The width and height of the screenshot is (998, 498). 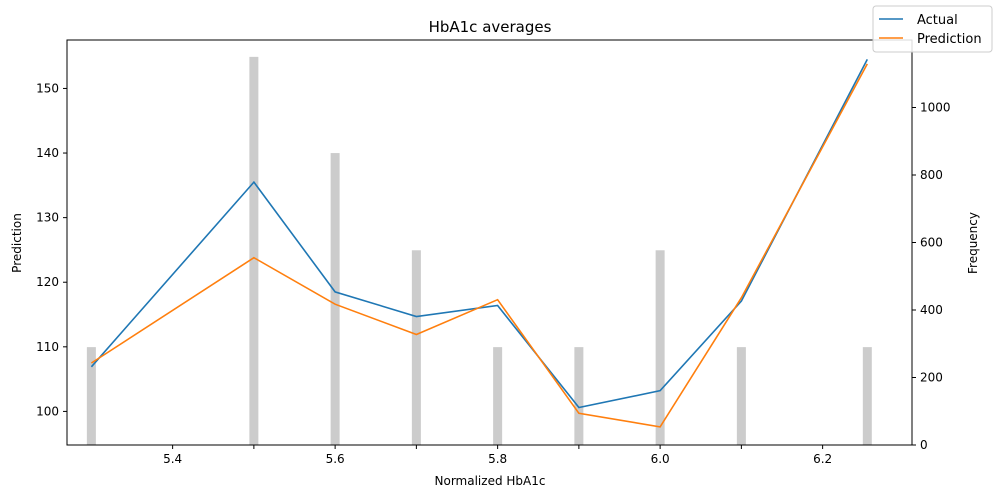 What do you see at coordinates (931, 243) in the screenshot?
I see `y2-tick-label: 600` at bounding box center [931, 243].